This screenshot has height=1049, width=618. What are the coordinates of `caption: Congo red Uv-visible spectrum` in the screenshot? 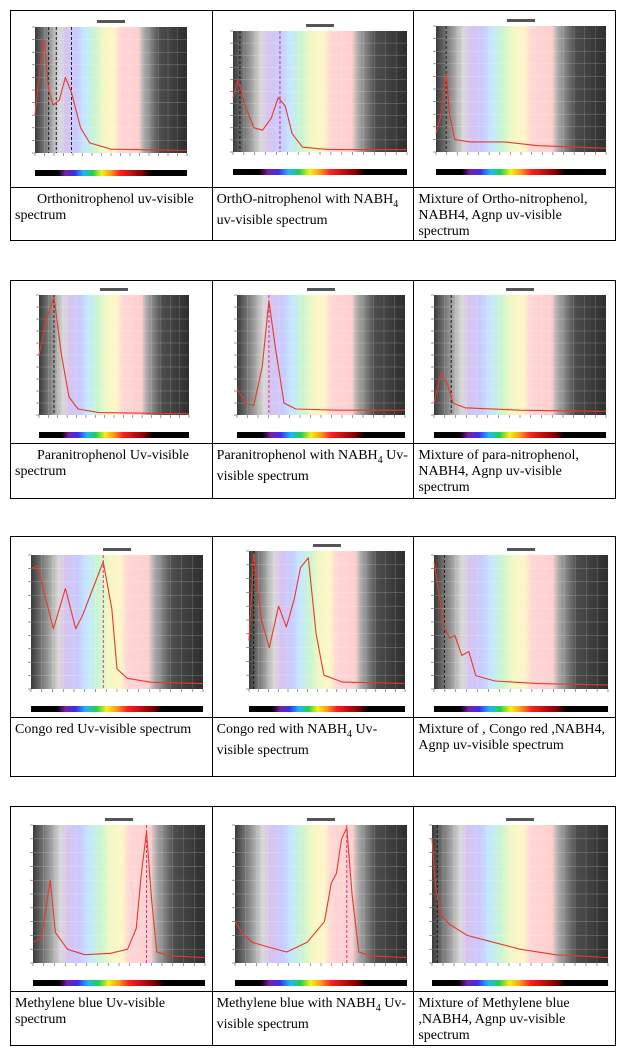 It's located at (103, 729).